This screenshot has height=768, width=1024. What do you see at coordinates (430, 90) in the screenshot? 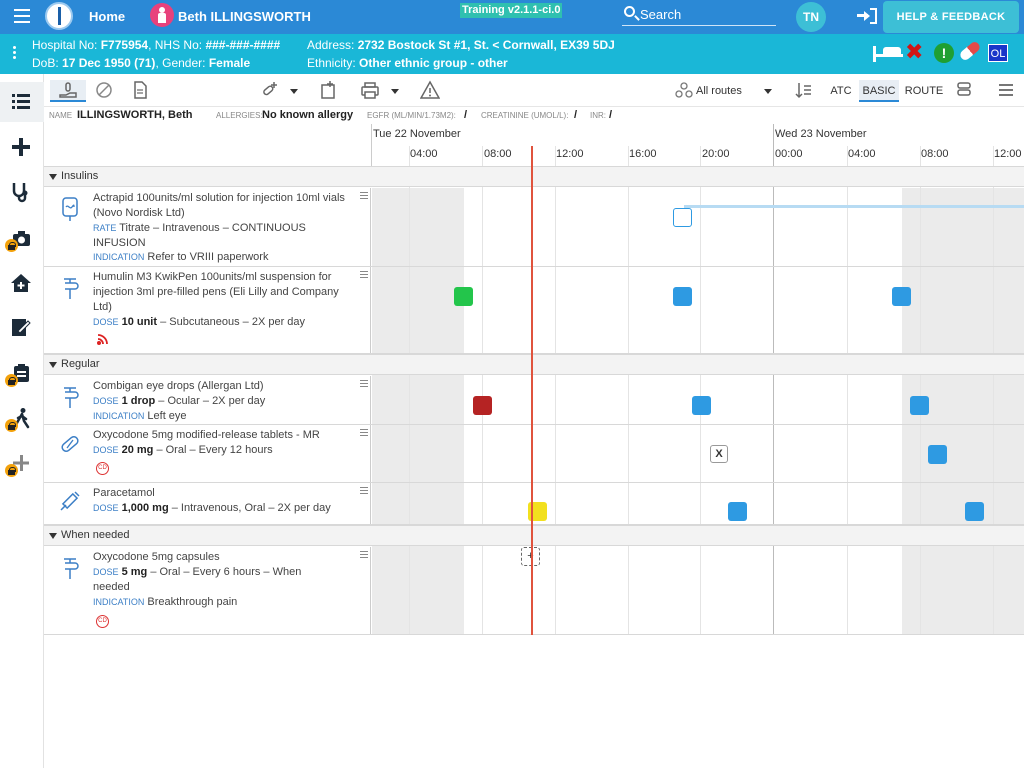
I see `warning-icon` at bounding box center [430, 90].